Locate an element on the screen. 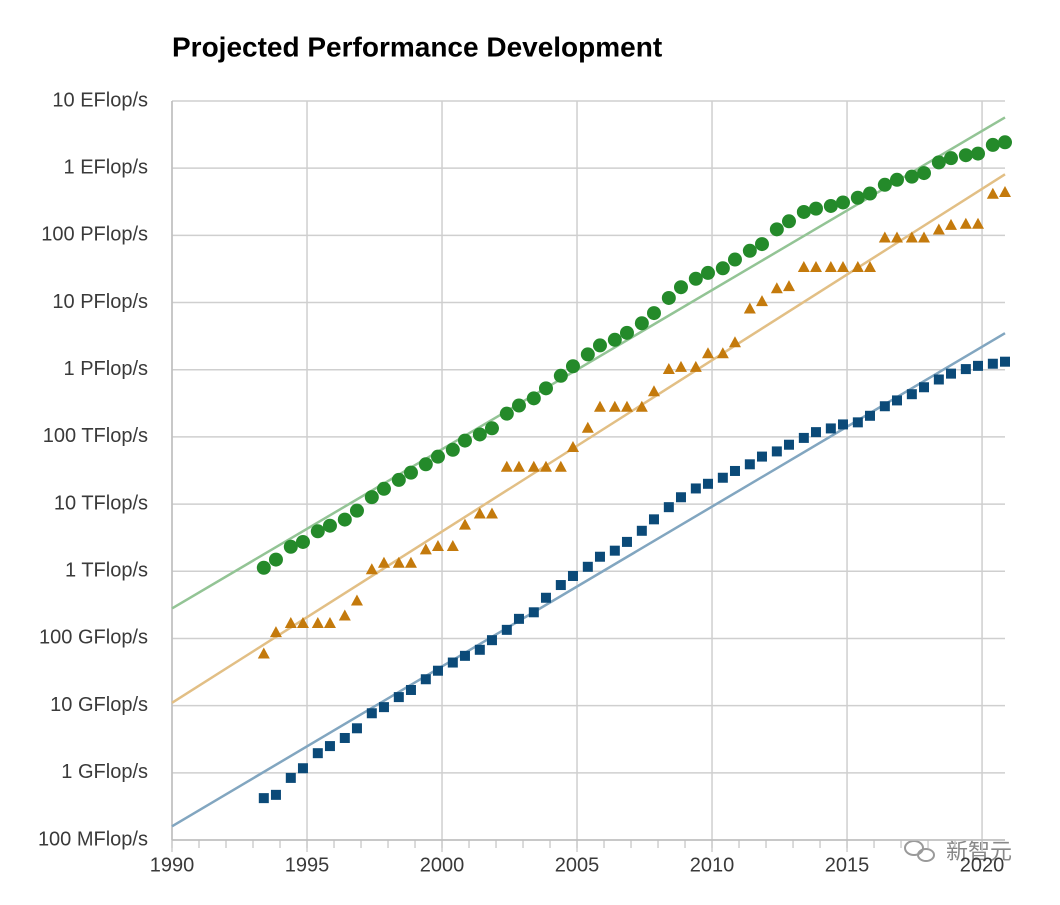 This screenshot has width=1060, height=905. y-tick-label: 10 EFlop/s is located at coordinates (100, 100).